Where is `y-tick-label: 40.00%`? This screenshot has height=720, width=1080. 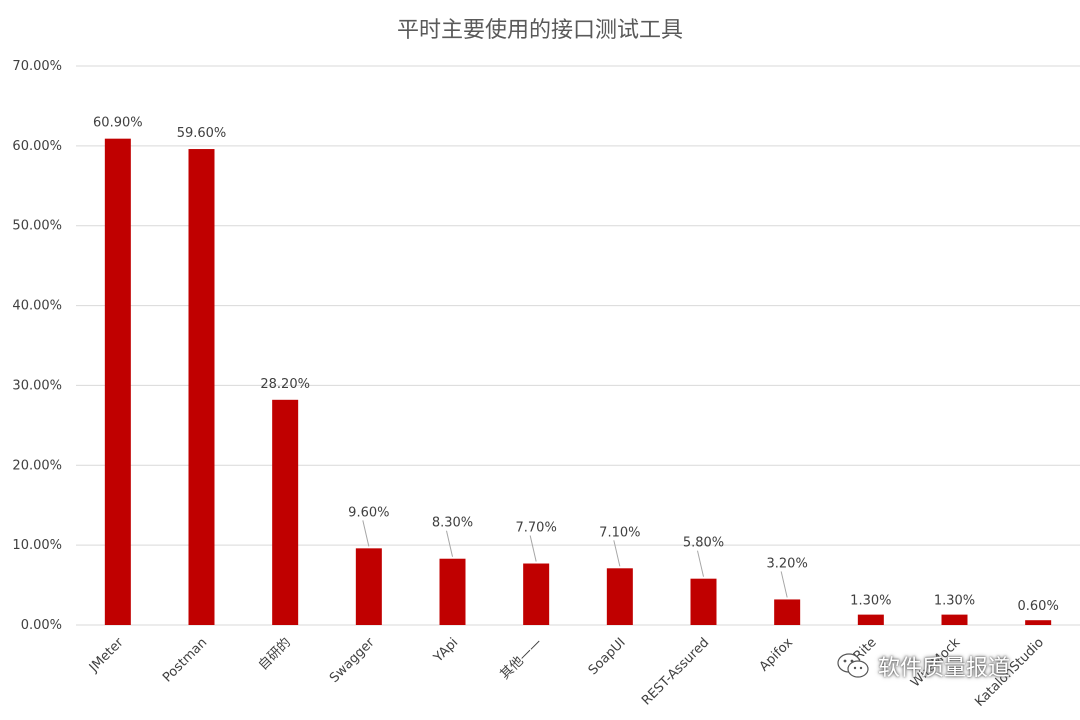 y-tick-label: 40.00% is located at coordinates (37, 306).